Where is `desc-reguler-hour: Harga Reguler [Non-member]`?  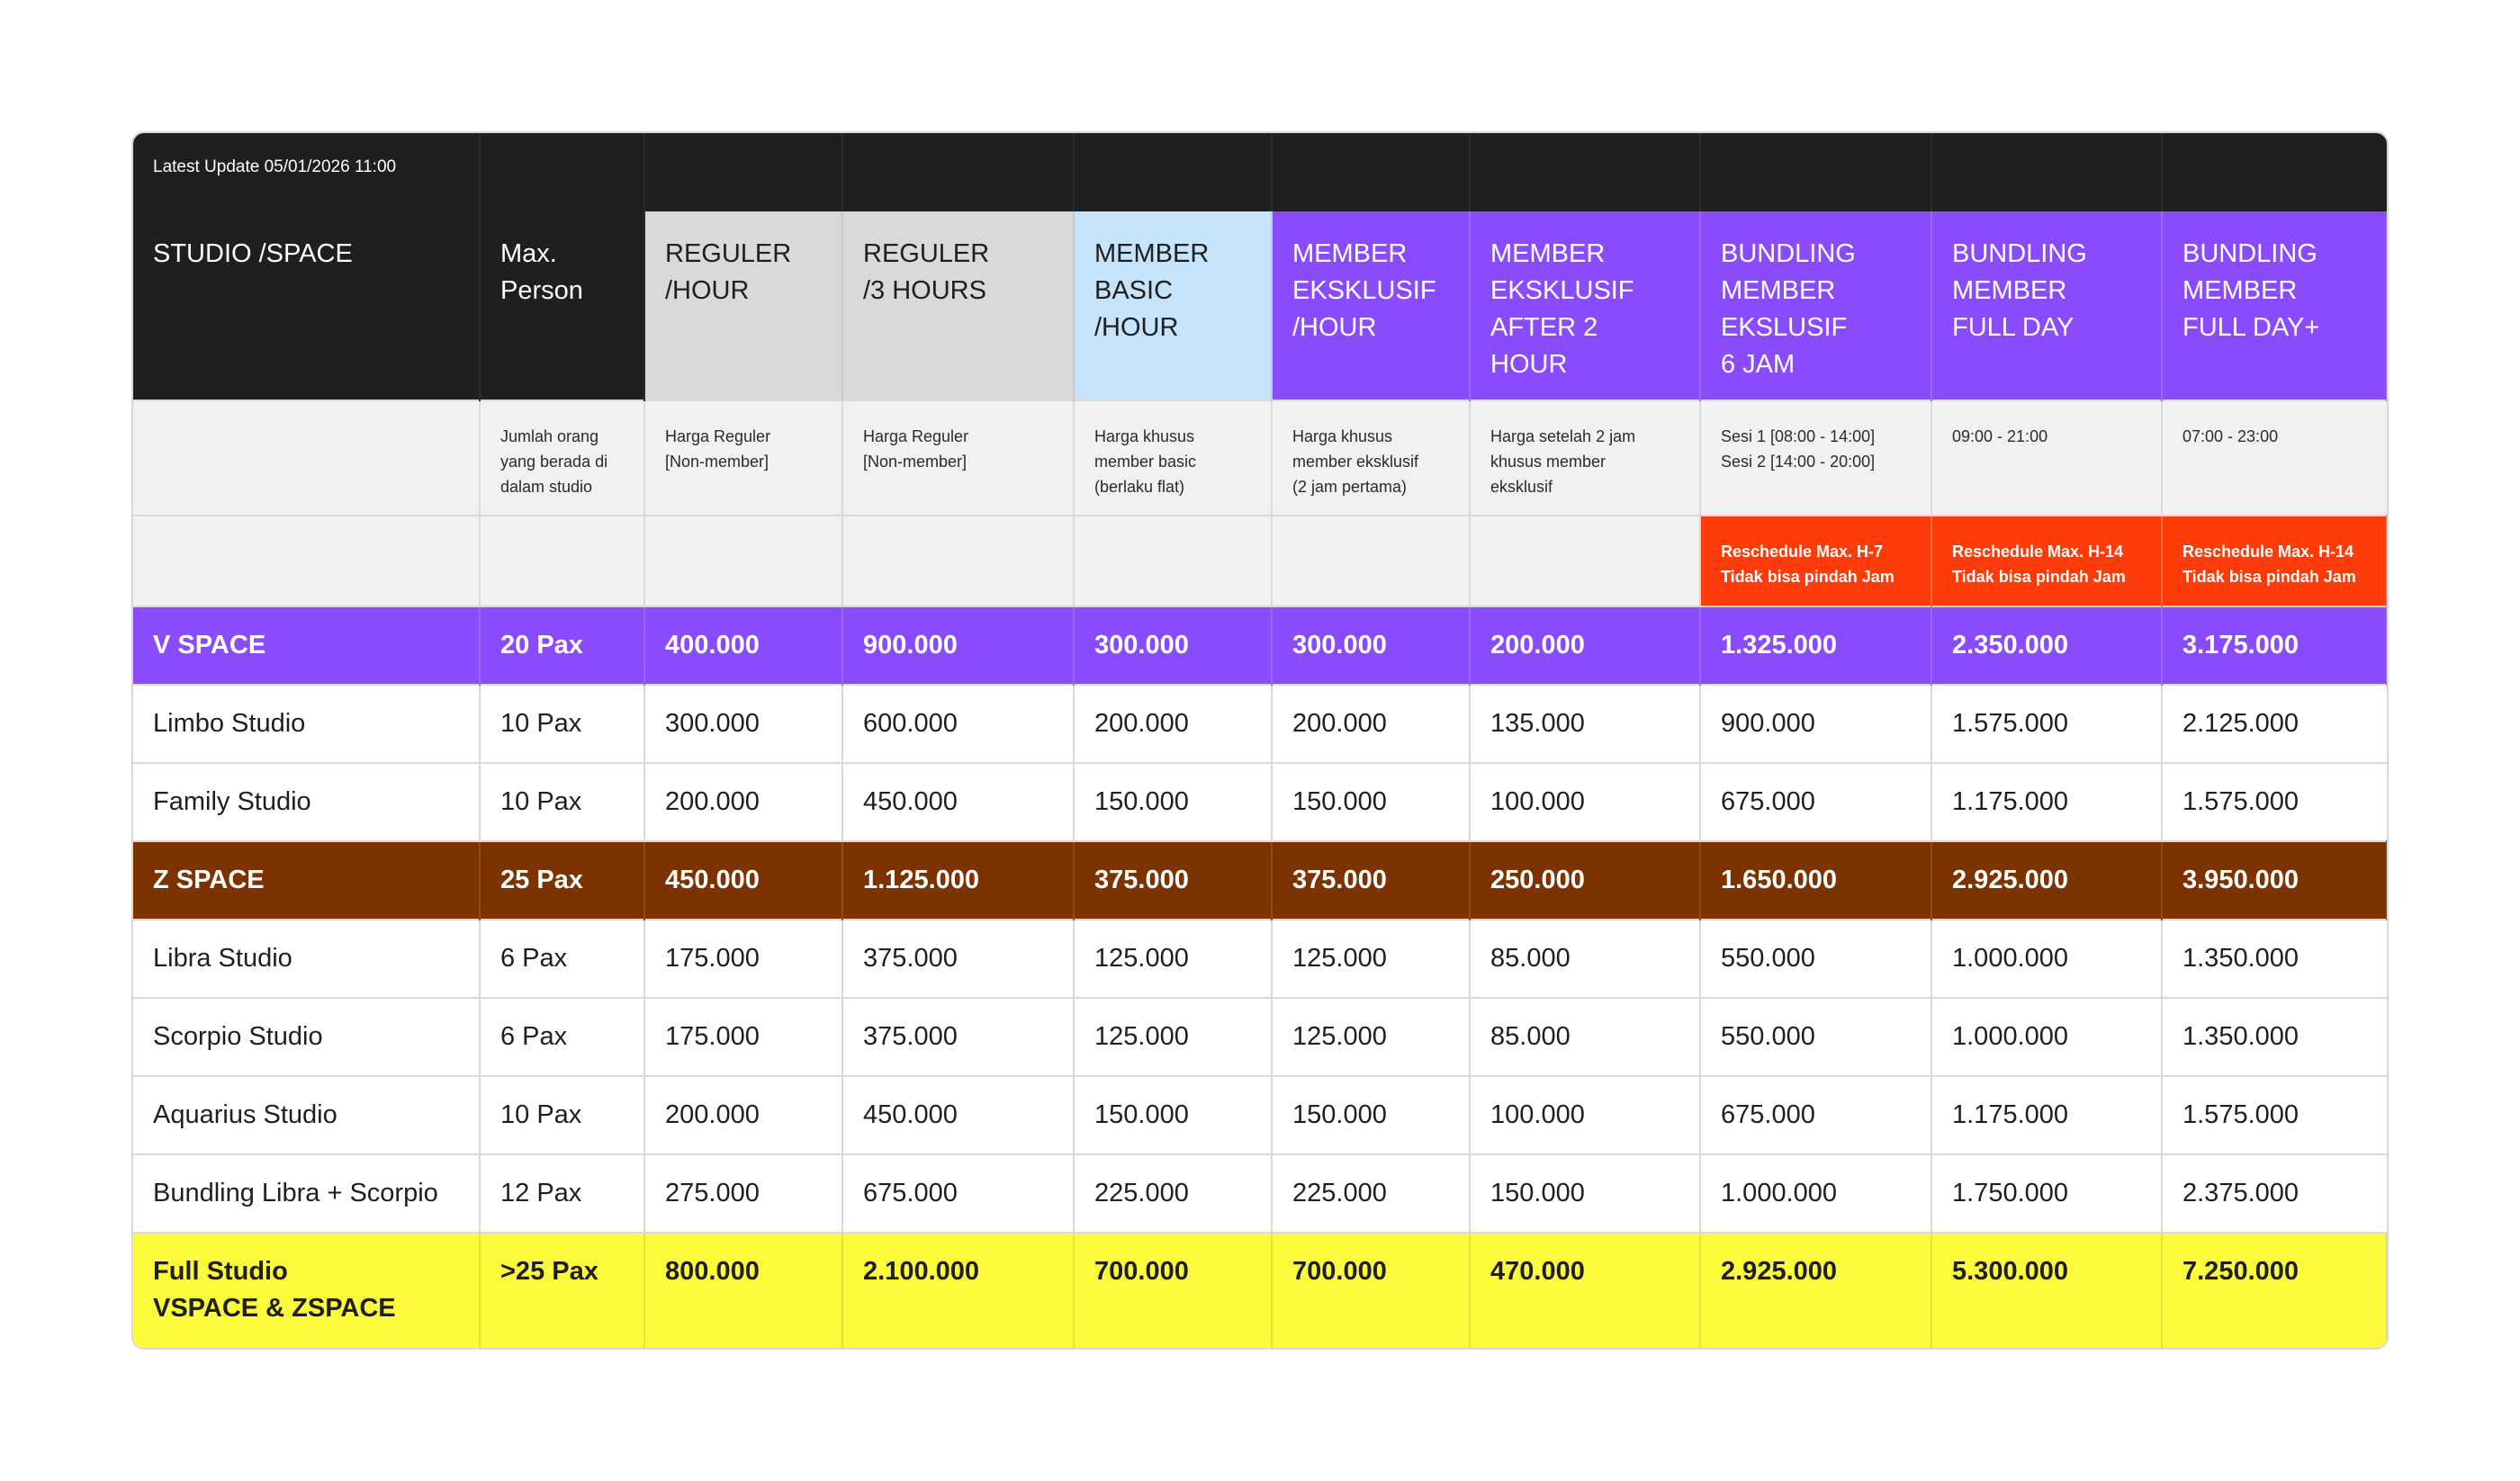 desc-reguler-hour: Harga Reguler [Non-member] is located at coordinates (744, 458).